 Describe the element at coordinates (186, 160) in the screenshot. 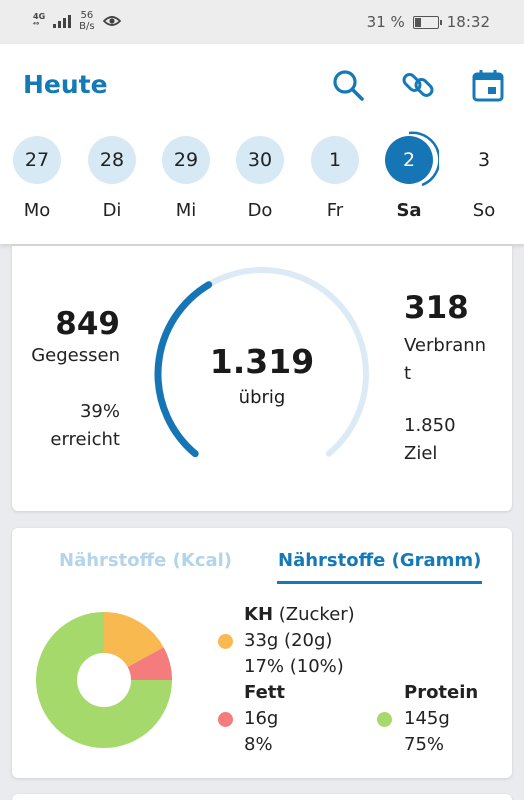

I see `day-number: 29` at that location.